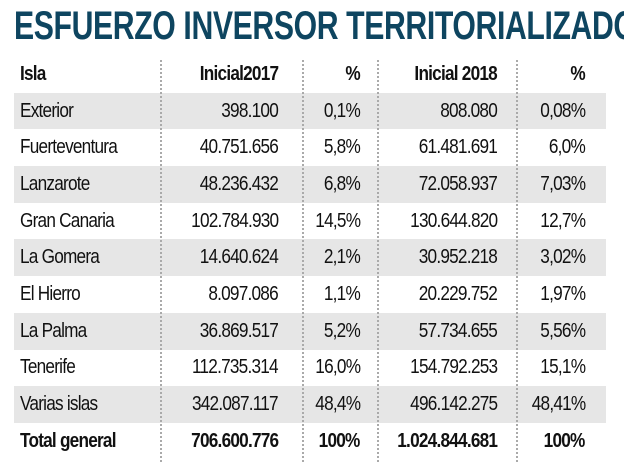 This screenshot has height=476, width=624. I want to click on cell-inicial-2018: 154.792.253, so click(447, 368).